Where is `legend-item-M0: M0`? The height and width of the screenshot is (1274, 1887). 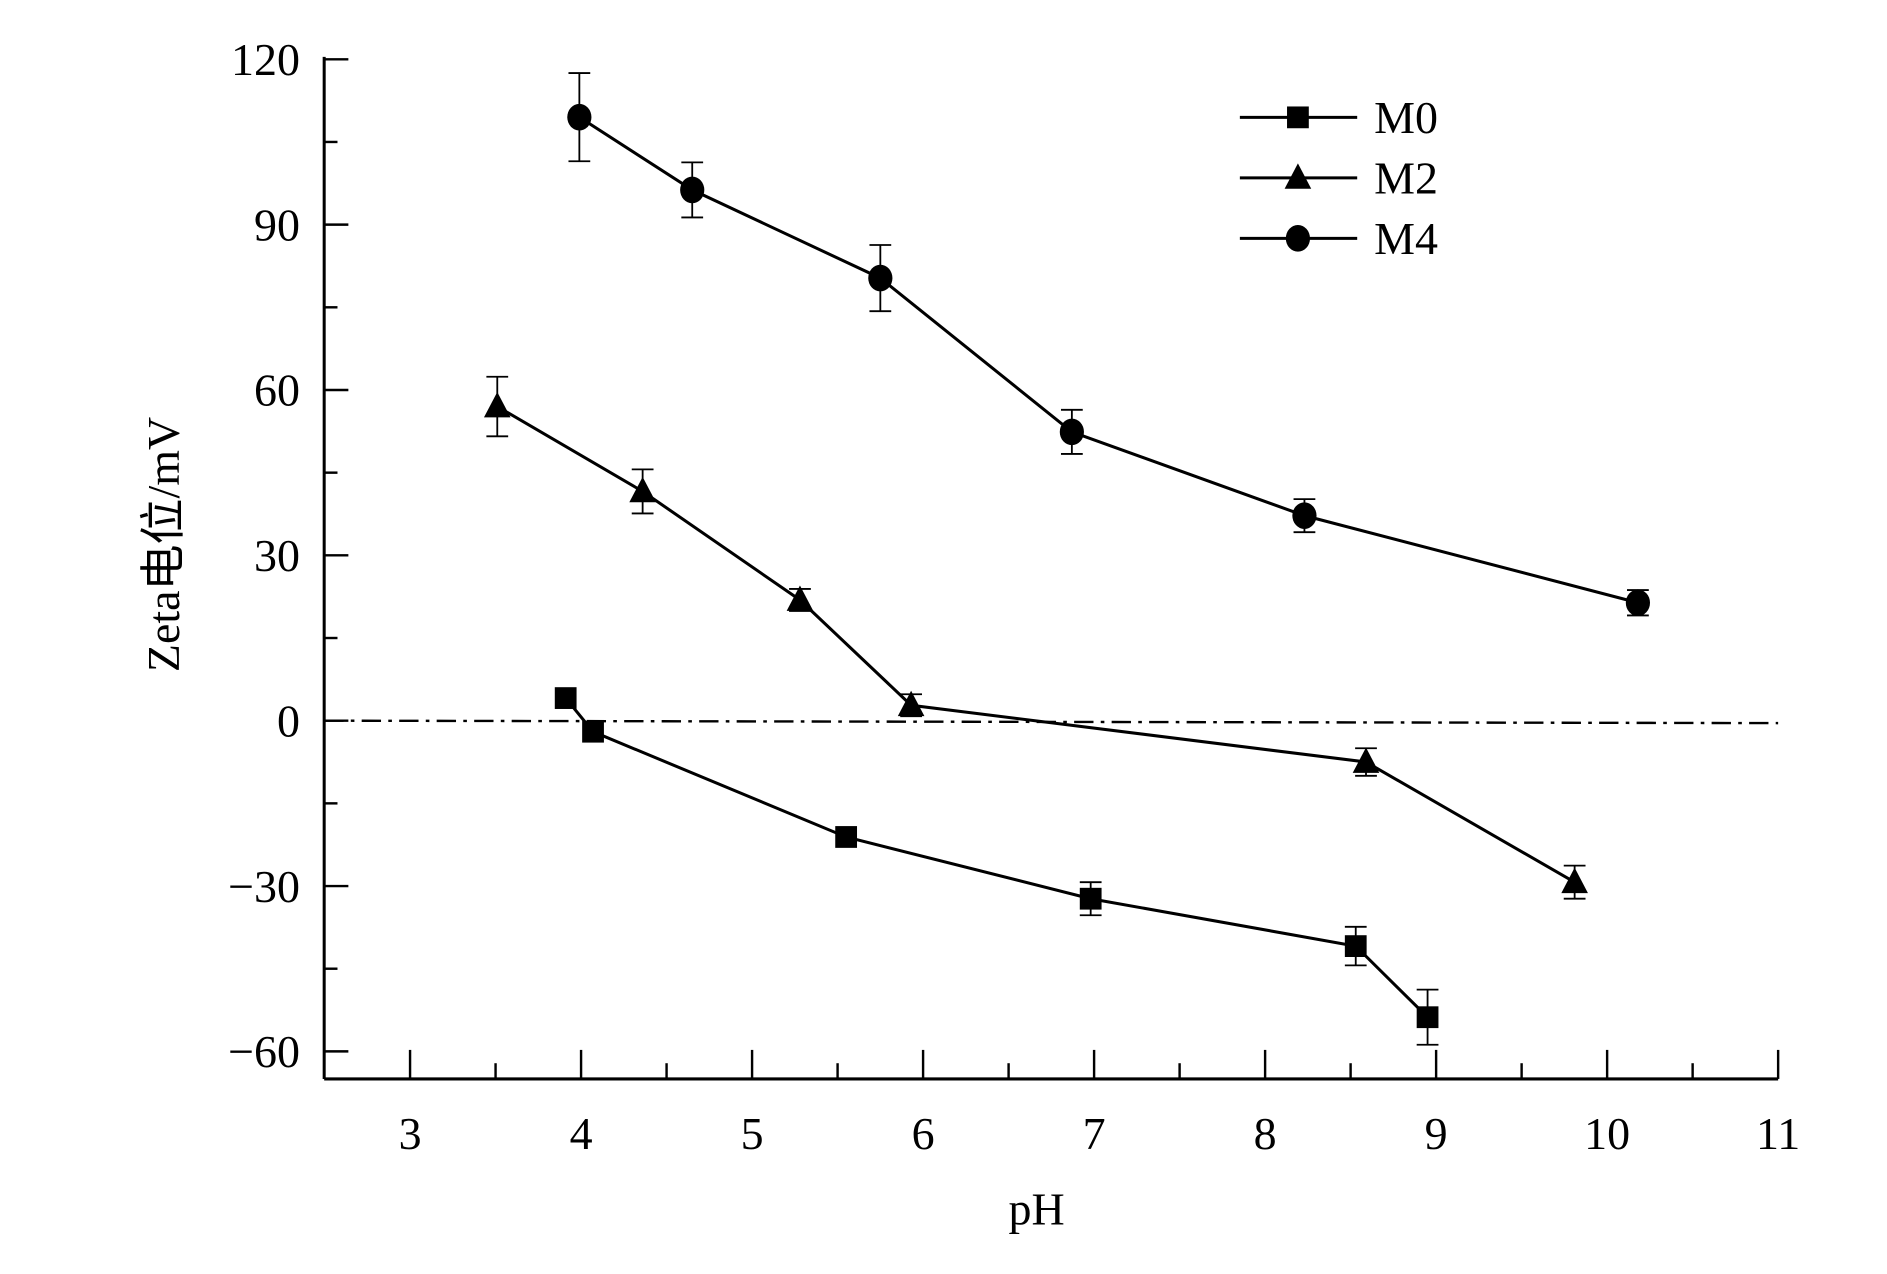 legend-item-M0: M0 is located at coordinates (1338, 117).